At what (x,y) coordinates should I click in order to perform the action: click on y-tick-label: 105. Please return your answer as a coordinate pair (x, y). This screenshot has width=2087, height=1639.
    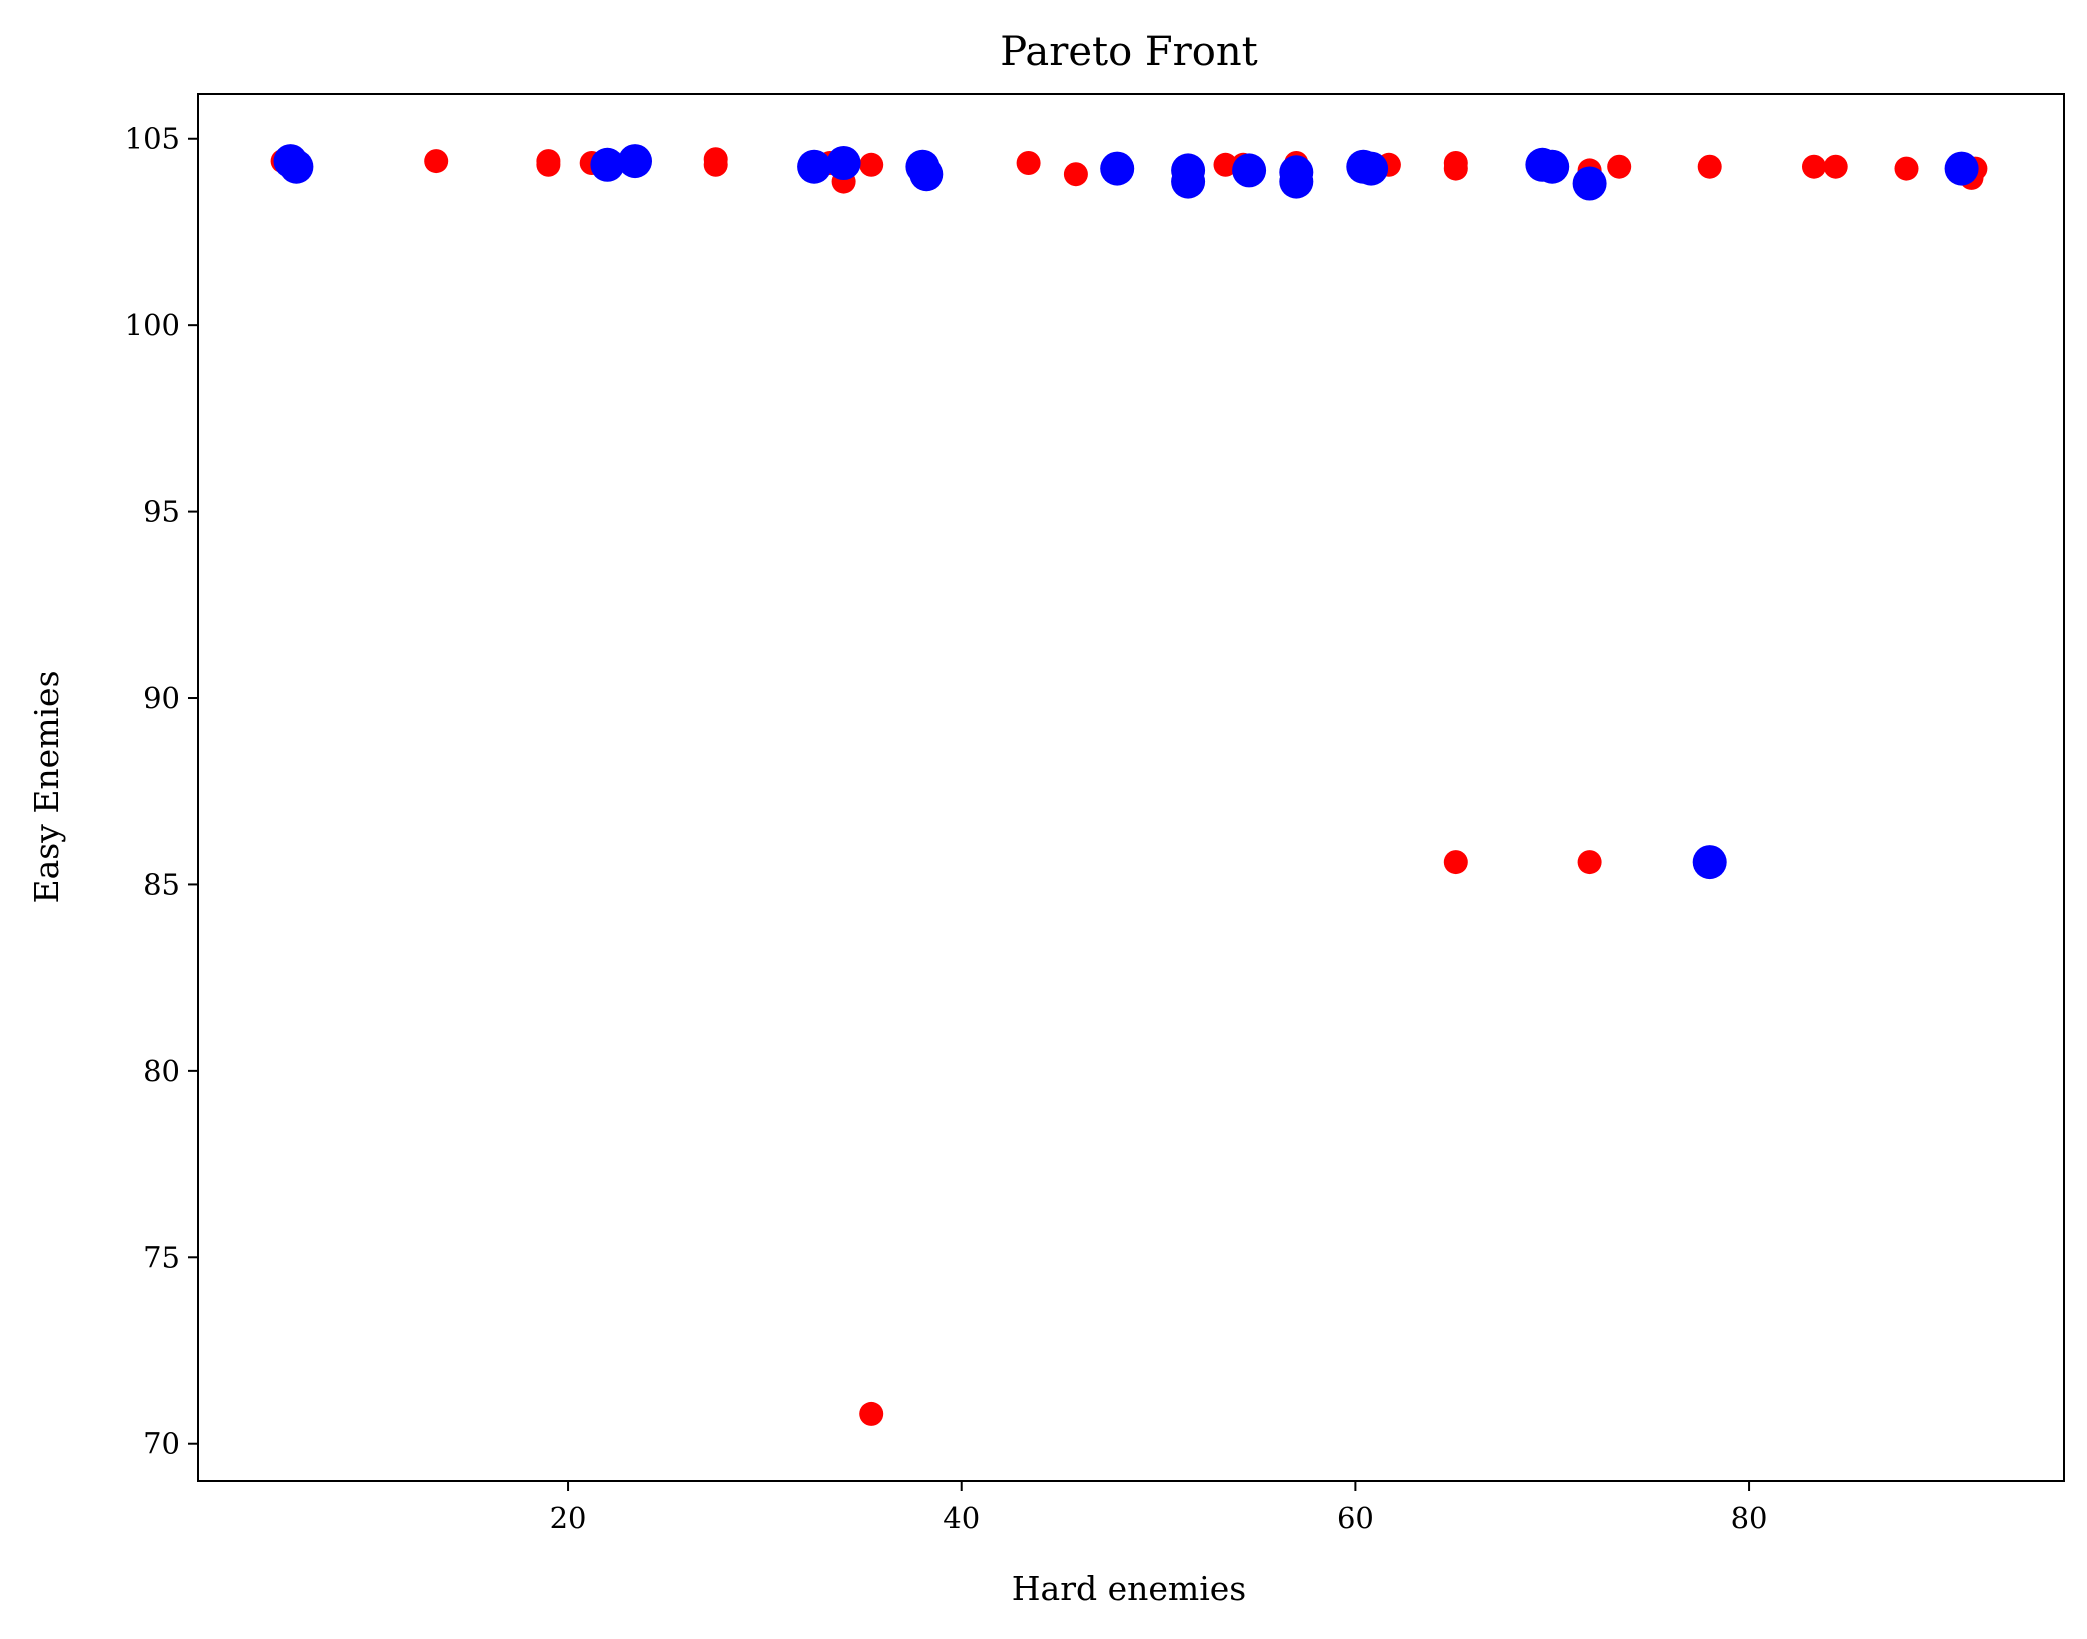
    Looking at the image, I should click on (152, 139).